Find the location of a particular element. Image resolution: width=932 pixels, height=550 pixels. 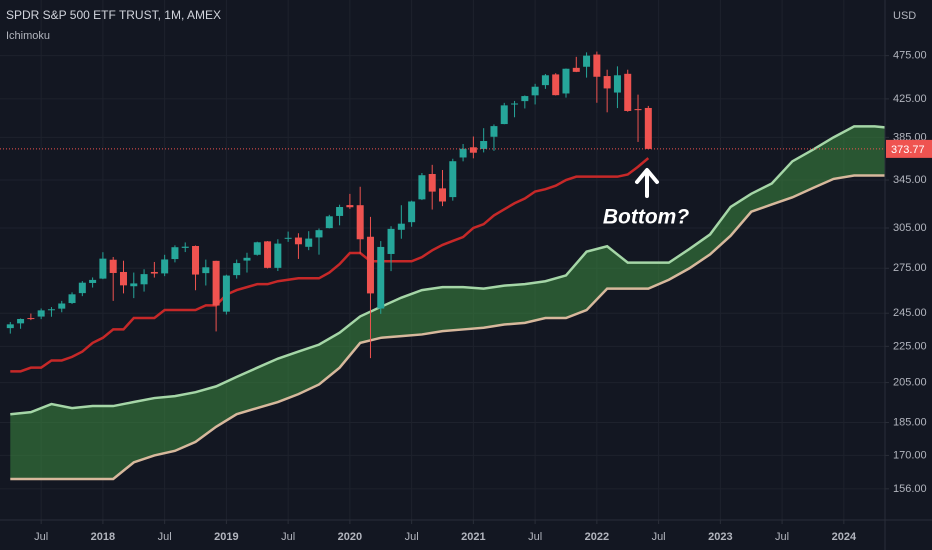

chart-title: SPDR S&P 500 ETF TRUST, 1M, AMEX is located at coordinates (113, 15).